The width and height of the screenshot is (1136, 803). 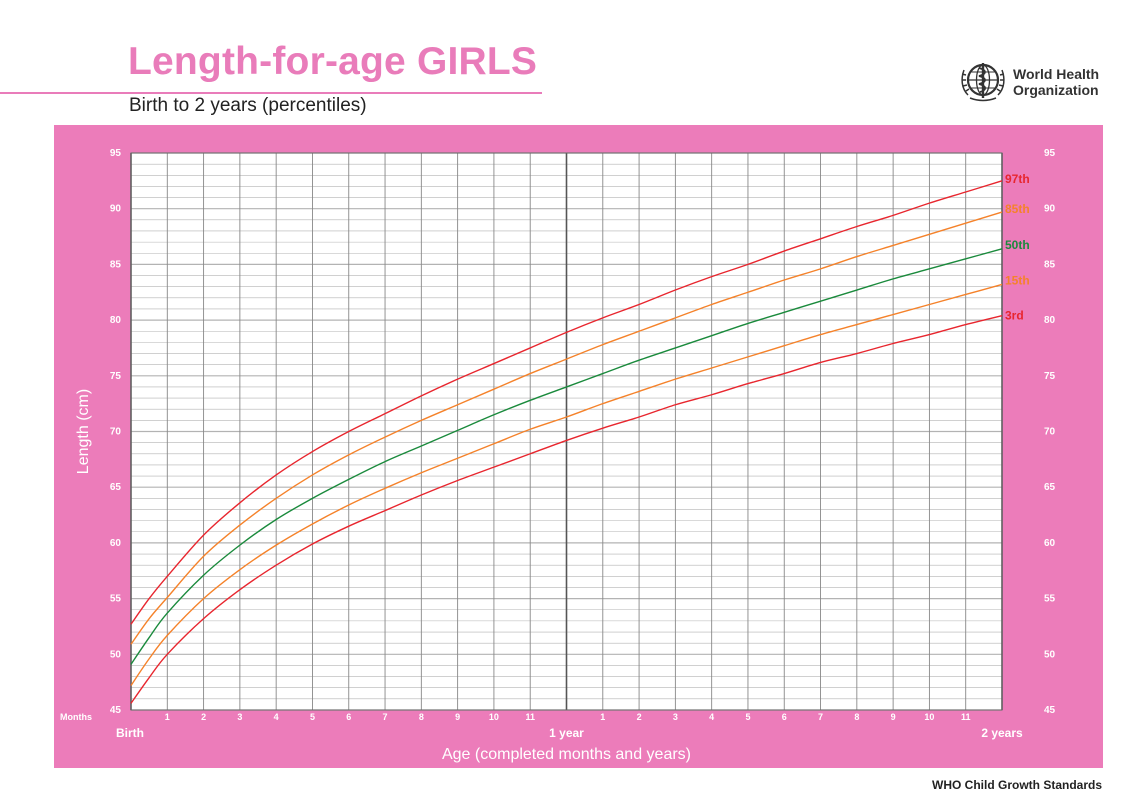 I want to click on y-tick-label-left: 85, so click(x=116, y=264).